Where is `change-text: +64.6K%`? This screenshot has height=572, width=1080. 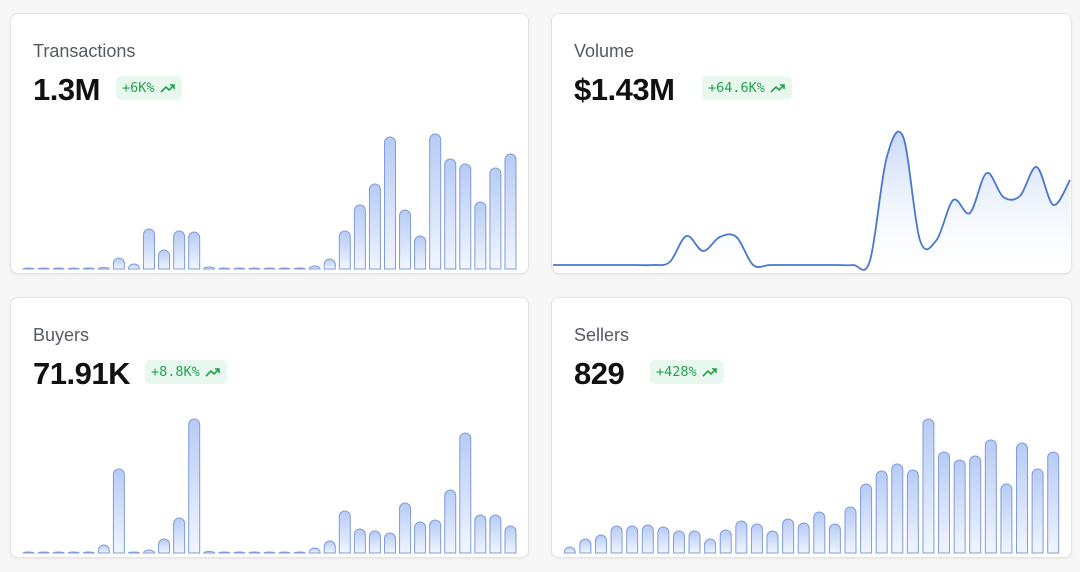
change-text: +64.6K% is located at coordinates (736, 88).